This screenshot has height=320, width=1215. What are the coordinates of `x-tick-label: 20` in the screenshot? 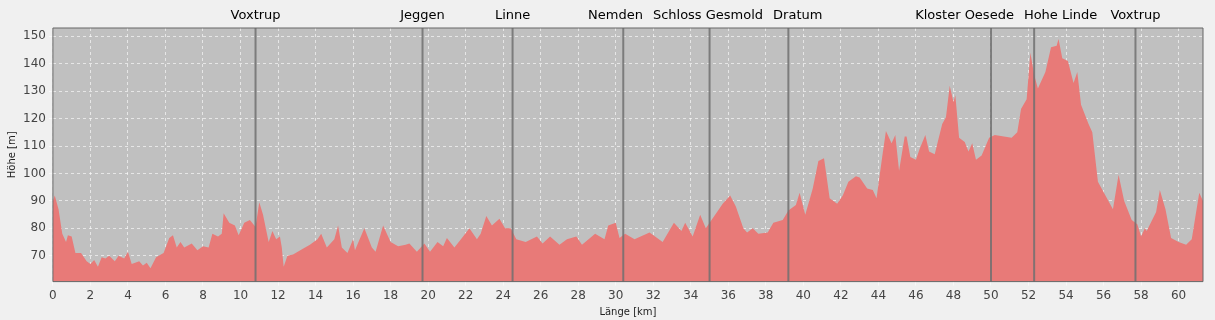 It's located at (428, 294).